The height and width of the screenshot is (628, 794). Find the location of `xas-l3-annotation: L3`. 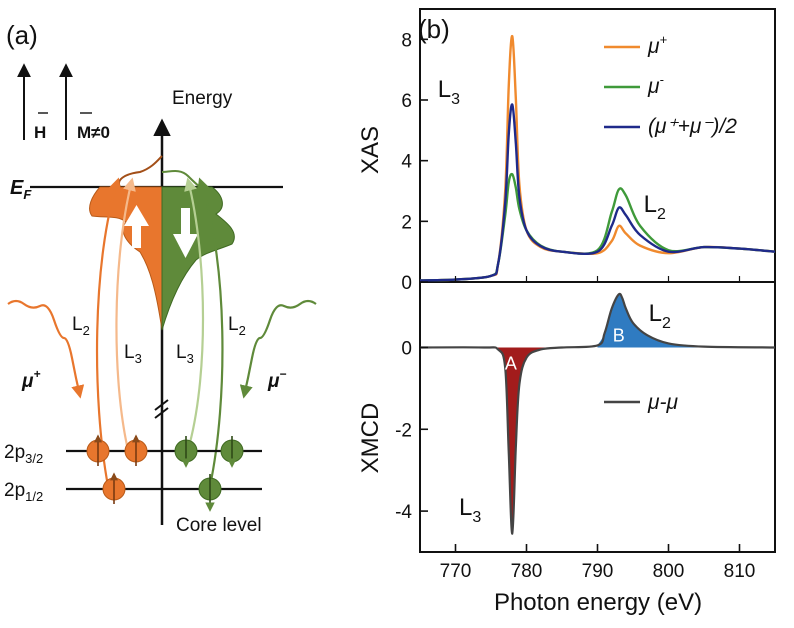

xas-l3-annotation: L3 is located at coordinates (449, 92).